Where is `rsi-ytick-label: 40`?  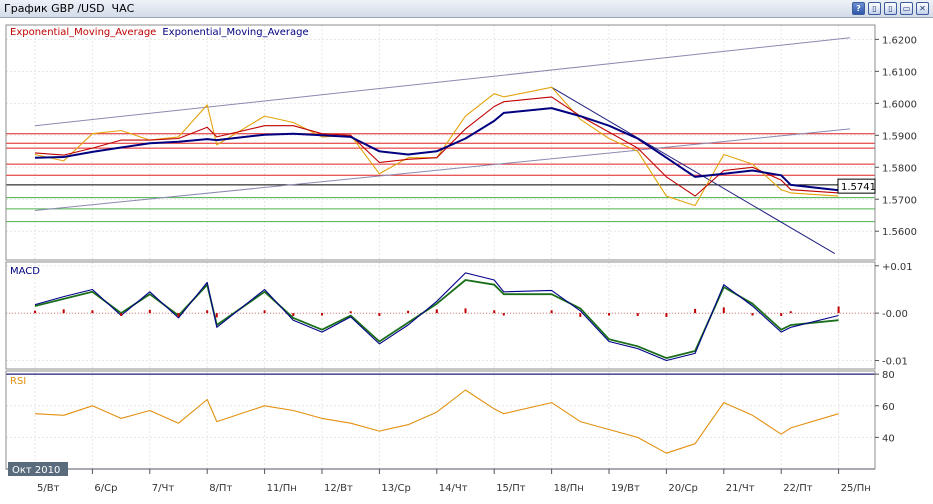 rsi-ytick-label: 40 is located at coordinates (888, 438).